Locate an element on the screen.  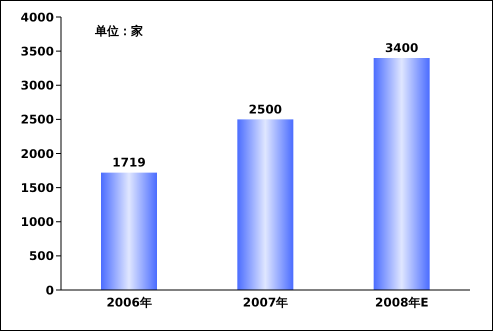
y-tick-label: 1000 is located at coordinates (37, 222).